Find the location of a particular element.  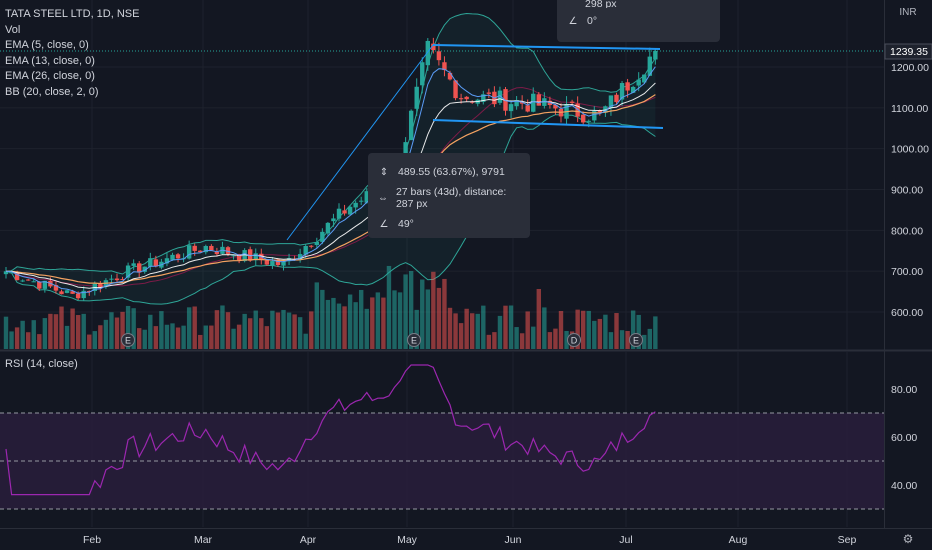

symbol-title: TATA STEEL LTD, 1D, NSE is located at coordinates (72, 14).